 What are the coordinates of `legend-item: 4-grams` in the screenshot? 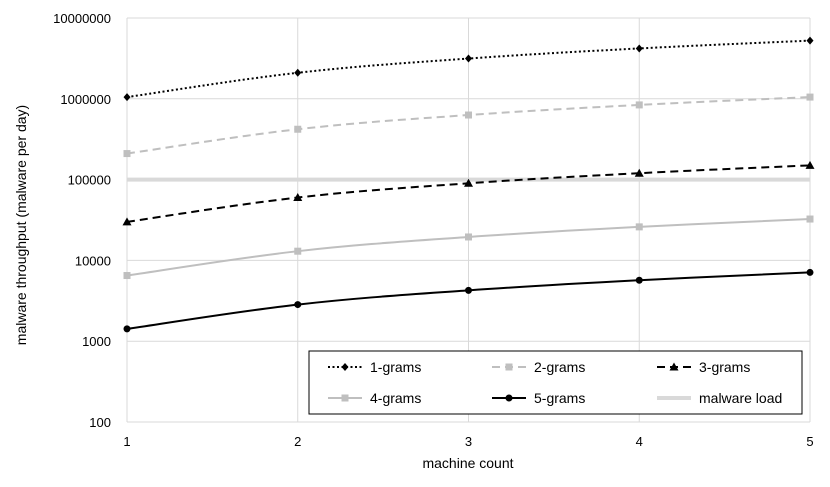 It's located at (374, 398).